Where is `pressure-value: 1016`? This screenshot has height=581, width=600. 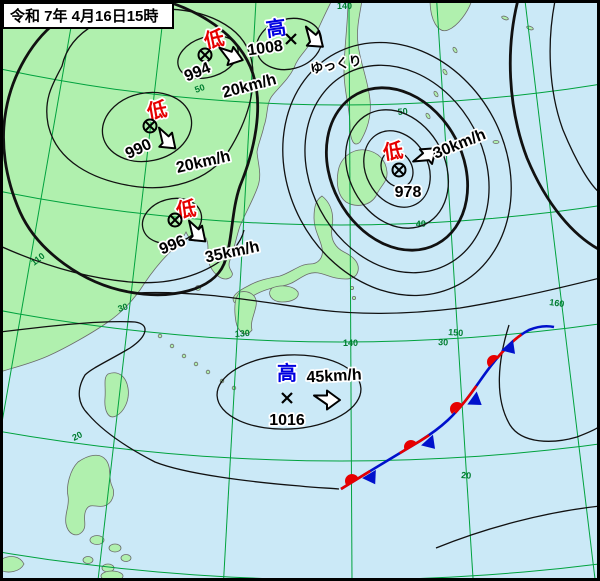
pressure-value: 1016 is located at coordinates (287, 420).